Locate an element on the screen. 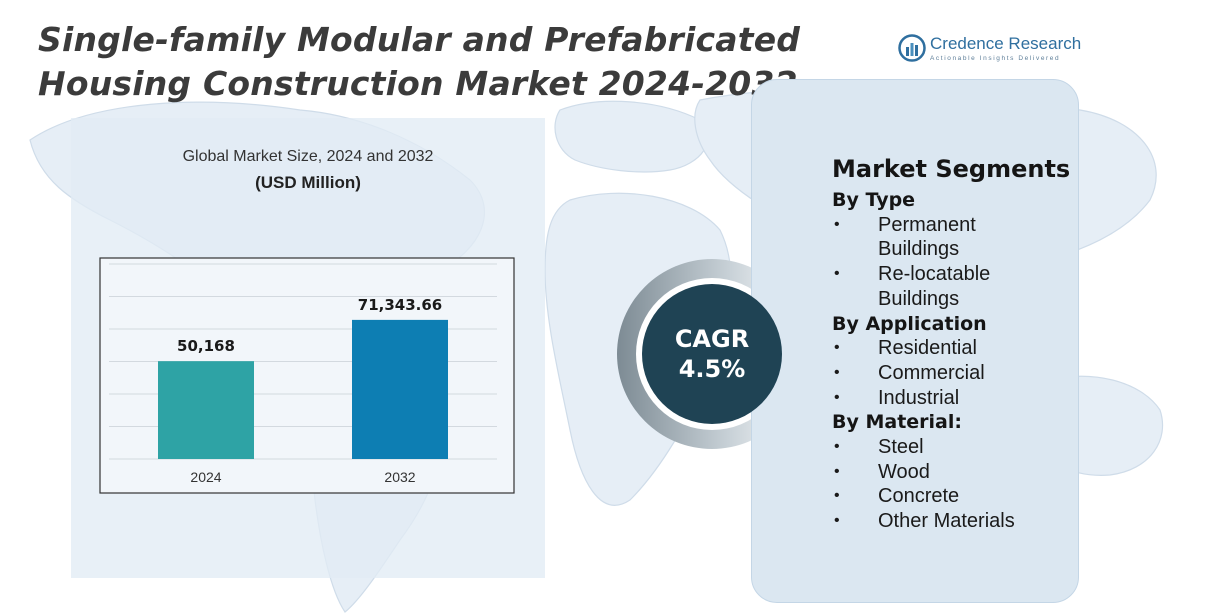 This screenshot has width=1220, height=615. bar-chart: 50,168 2024 71,343.66 2032 is located at coordinates (307, 375).